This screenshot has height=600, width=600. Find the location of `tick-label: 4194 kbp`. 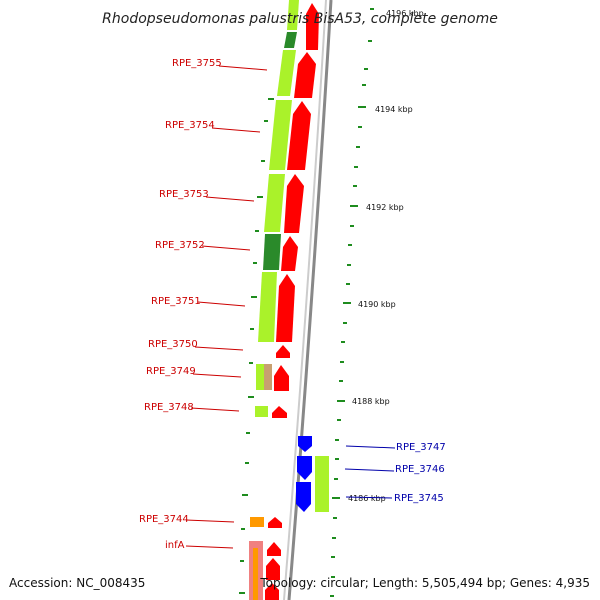

tick-label: 4194 kbp is located at coordinates (394, 109).